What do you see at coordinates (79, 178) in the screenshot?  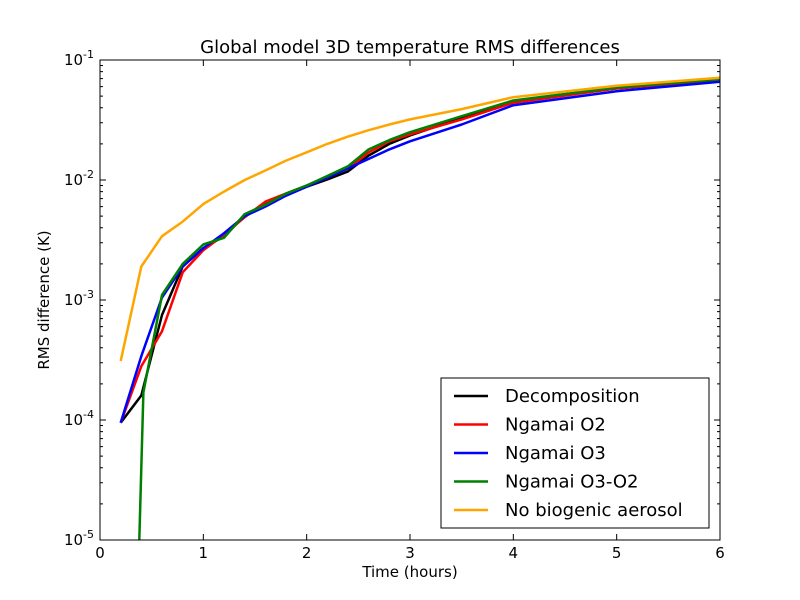 I see `y-tick-label: 10⁻²` at bounding box center [79, 178].